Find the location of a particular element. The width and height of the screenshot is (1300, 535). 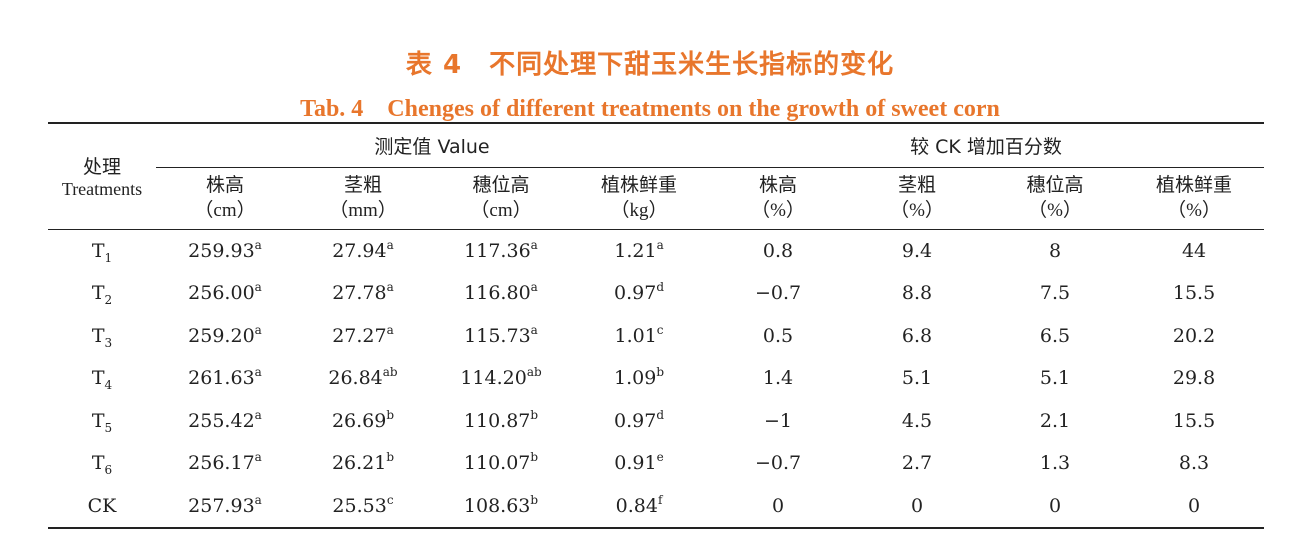

value-cell: 8.3 is located at coordinates (1194, 463).